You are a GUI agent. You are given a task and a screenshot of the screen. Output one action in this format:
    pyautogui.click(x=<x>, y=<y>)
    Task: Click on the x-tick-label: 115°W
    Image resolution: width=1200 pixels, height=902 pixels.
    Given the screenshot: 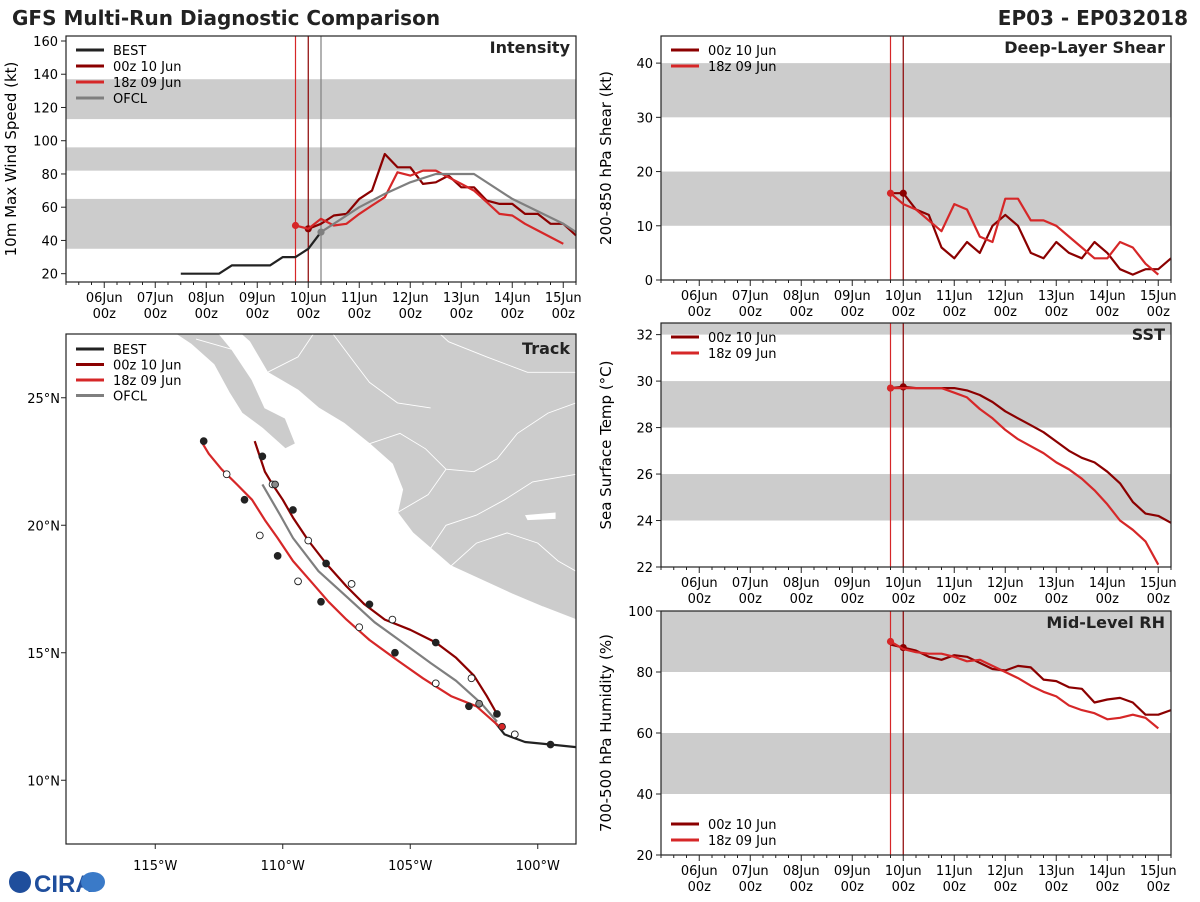 What is the action you would take?
    pyautogui.click(x=155, y=866)
    